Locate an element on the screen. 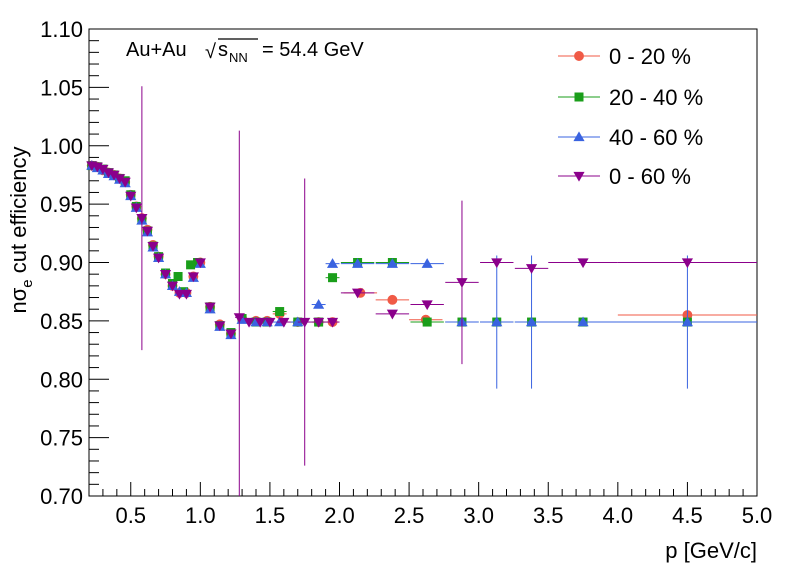  annotation-system: Au+Au is located at coordinates (156, 50).